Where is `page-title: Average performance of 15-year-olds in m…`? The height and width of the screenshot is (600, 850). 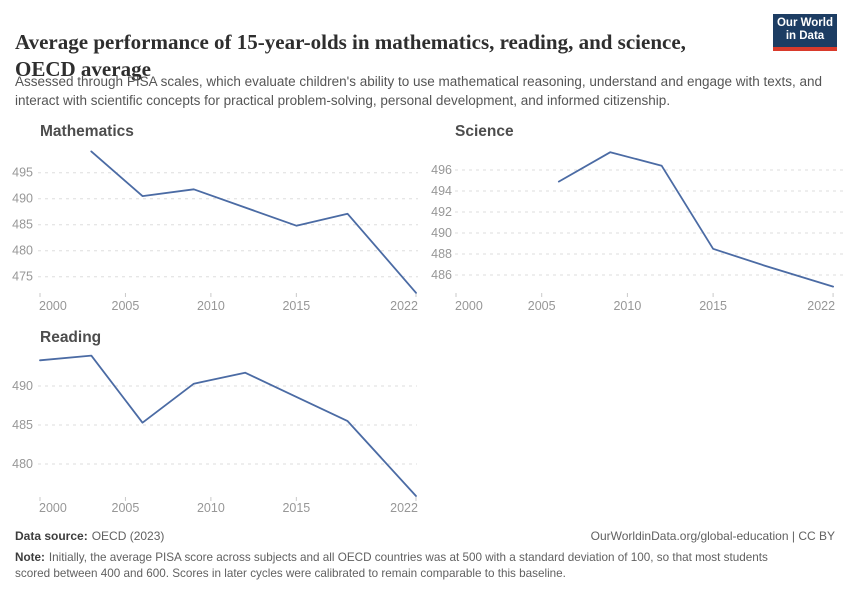
page-title: Average performance of 15-year-olds in m… is located at coordinates (350, 56).